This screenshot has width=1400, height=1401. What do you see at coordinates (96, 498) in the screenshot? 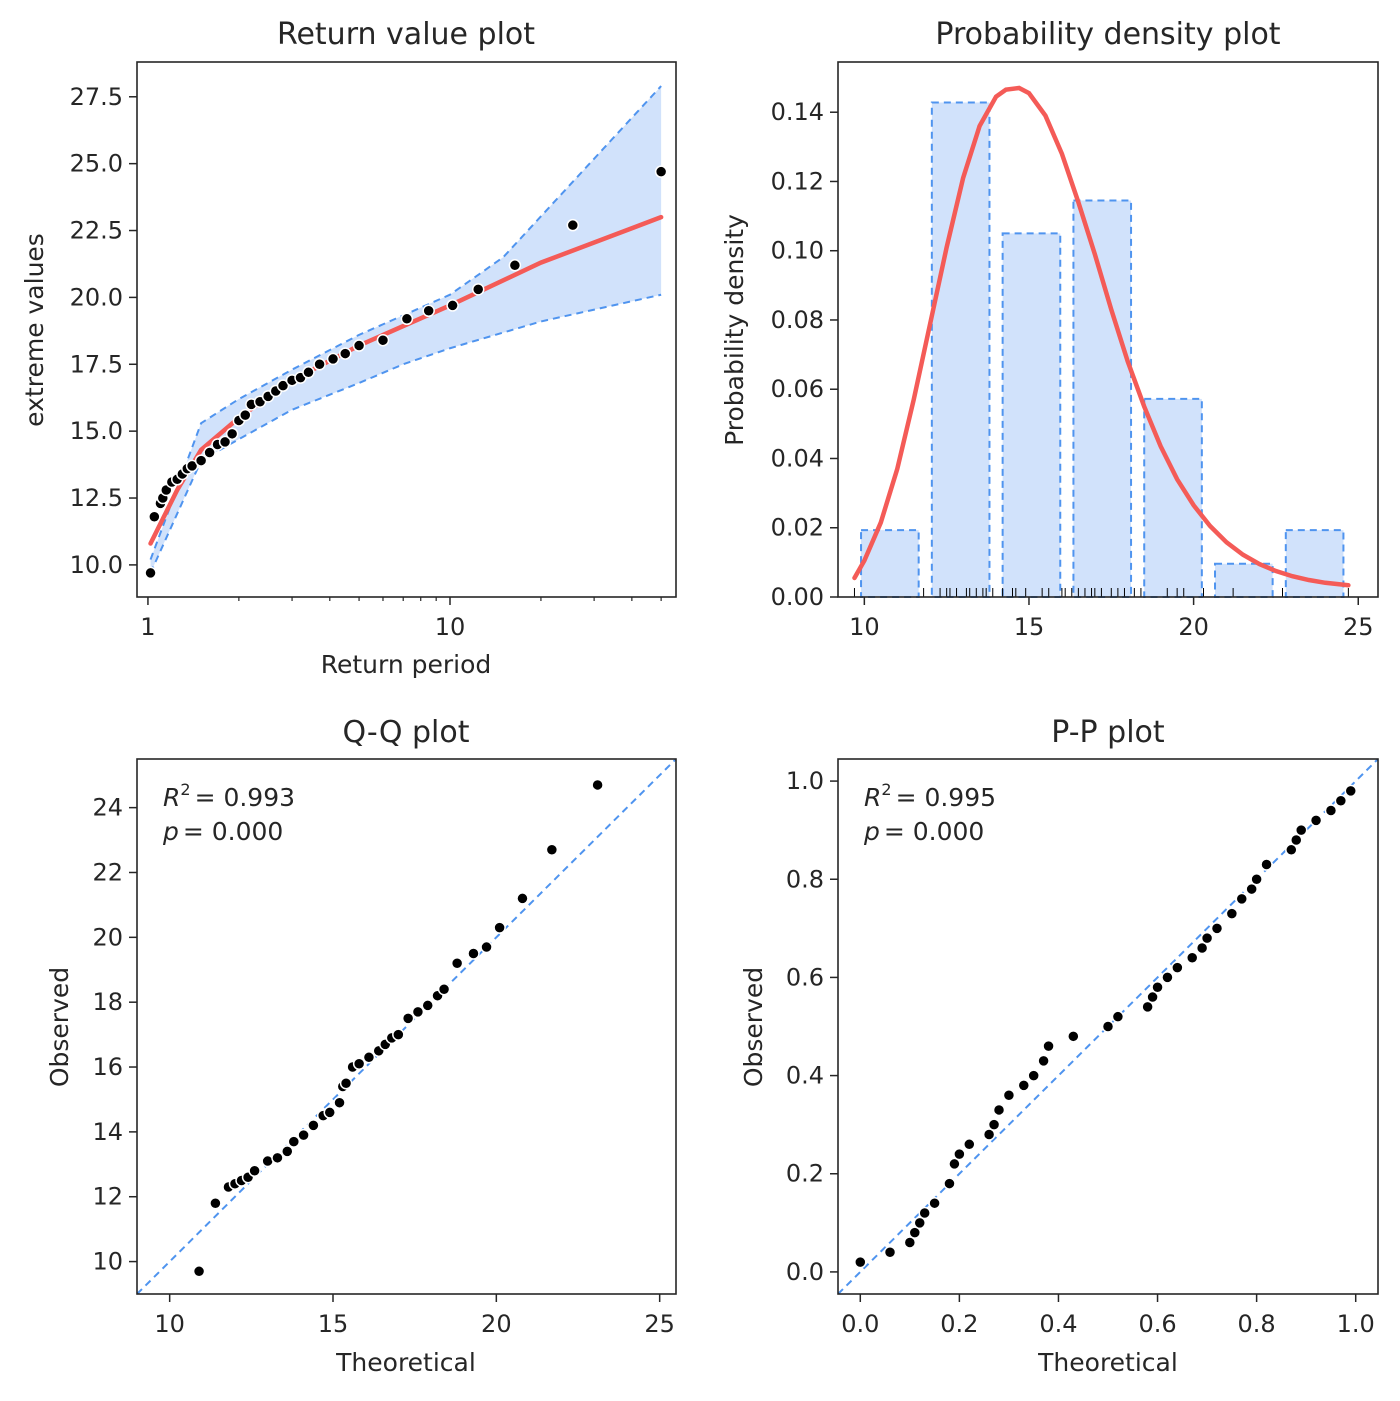
I see `y-tick-label: 12.5` at bounding box center [96, 498].